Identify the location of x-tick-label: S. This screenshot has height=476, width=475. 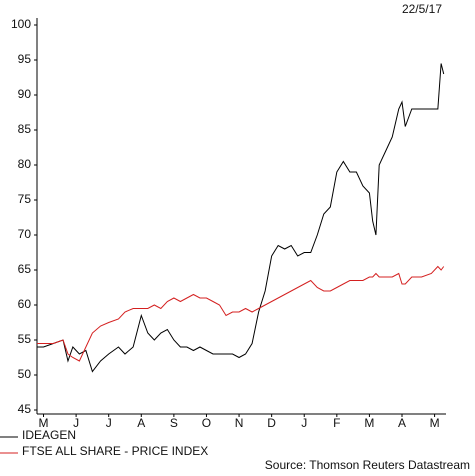
(174, 423).